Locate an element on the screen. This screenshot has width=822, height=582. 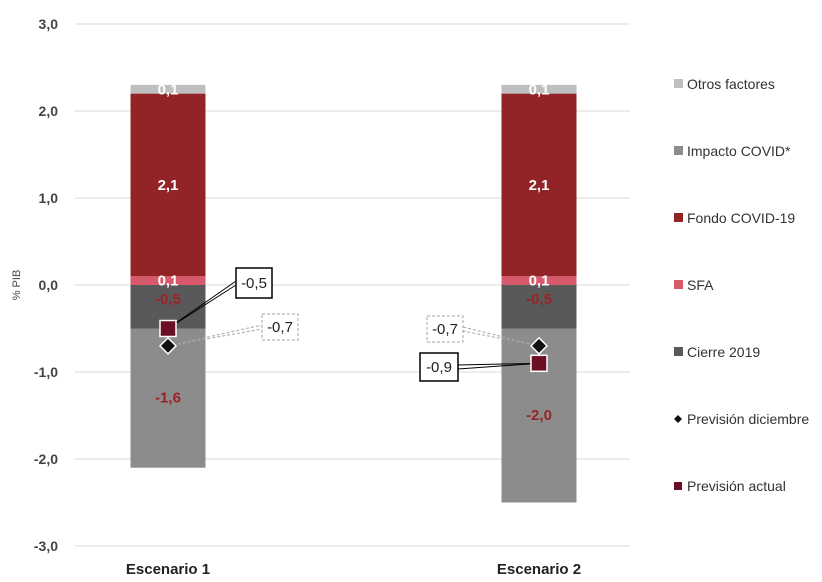
legend-label: Impacto COVID* is located at coordinates (739, 151).